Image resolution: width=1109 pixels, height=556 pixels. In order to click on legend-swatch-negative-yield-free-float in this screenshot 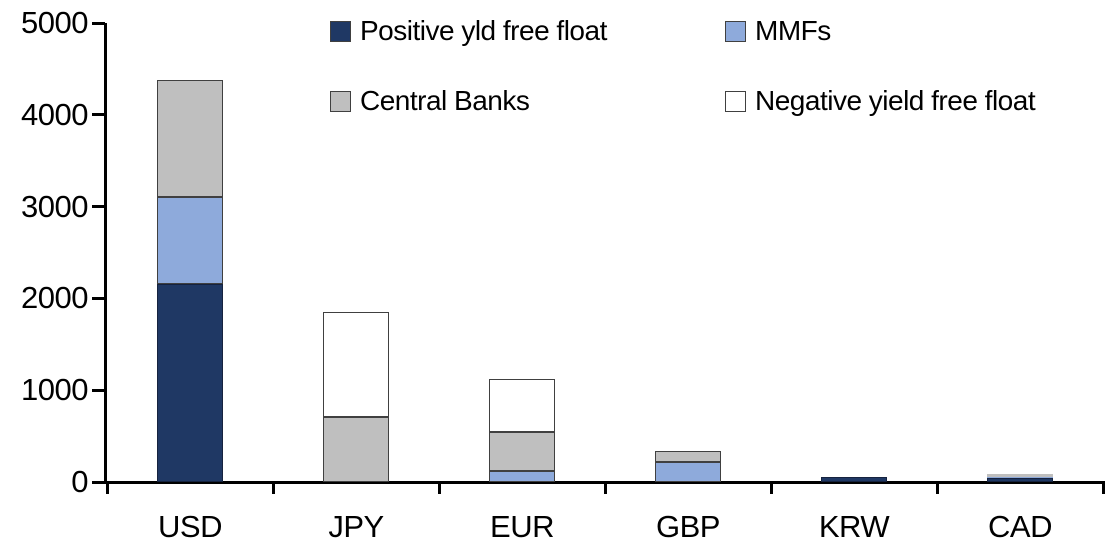, I will do `click(735, 101)`.